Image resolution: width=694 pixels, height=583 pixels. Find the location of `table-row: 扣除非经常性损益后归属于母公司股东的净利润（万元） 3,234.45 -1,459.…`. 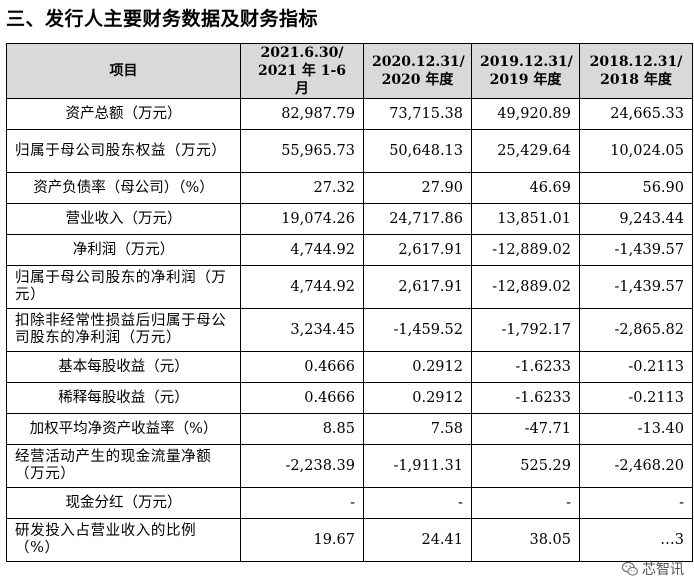

table-row: 扣除非经常性损益后归属于母公司股东的净利润（万元） 3,234.45 -1,459.… is located at coordinates (349, 330).